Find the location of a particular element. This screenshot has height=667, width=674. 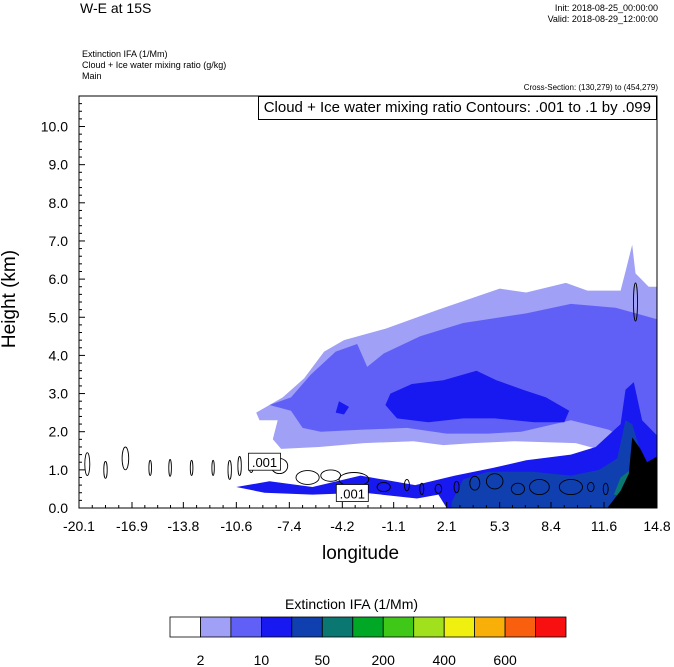

x-axis-label: longitude is located at coordinates (361, 553).